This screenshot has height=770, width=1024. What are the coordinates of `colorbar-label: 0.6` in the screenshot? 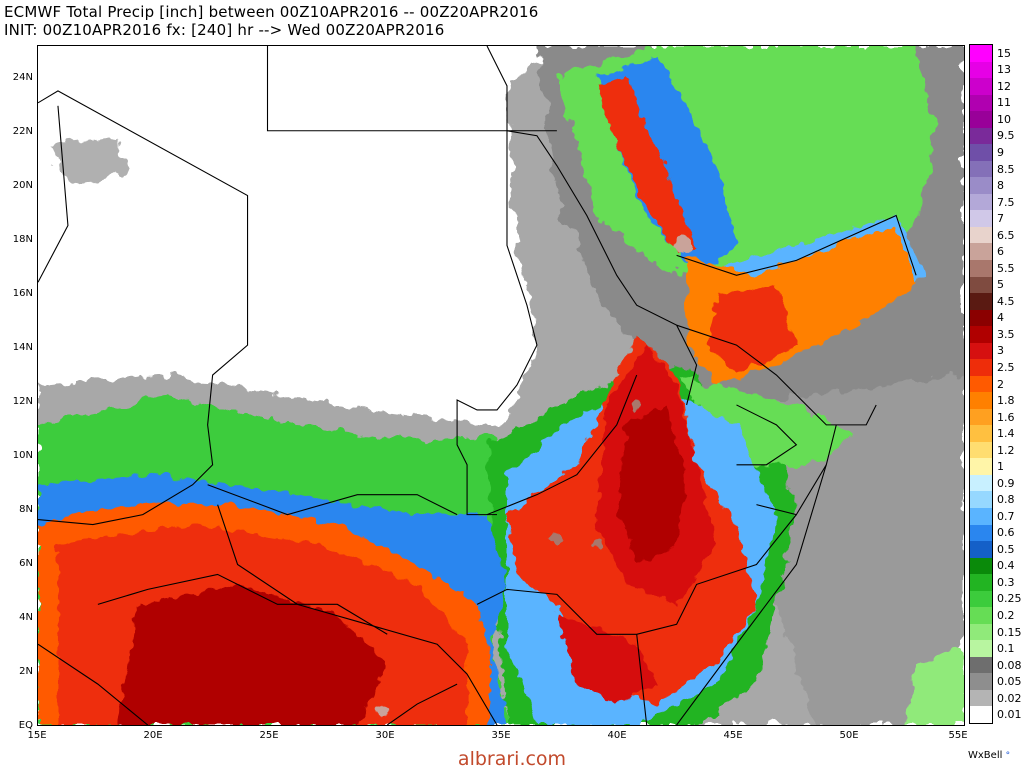 It's located at (1006, 533).